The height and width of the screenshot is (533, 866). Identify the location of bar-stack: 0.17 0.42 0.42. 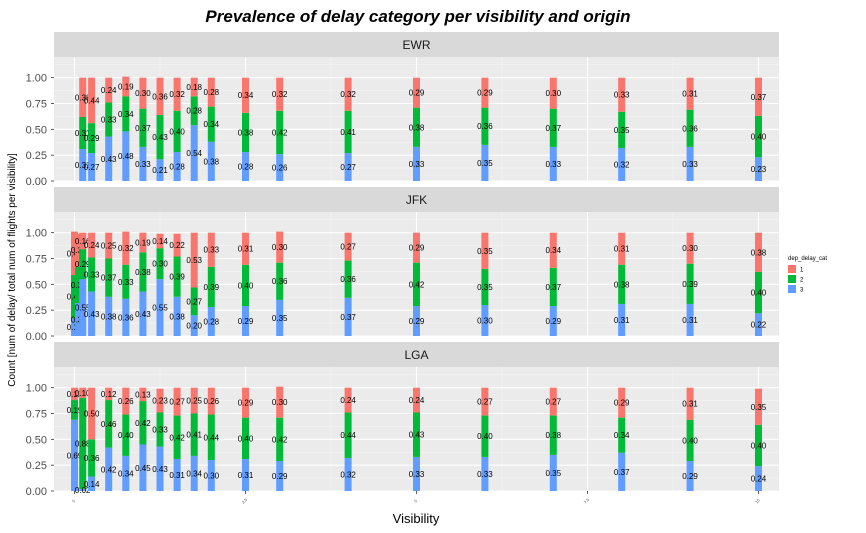
(75, 283).